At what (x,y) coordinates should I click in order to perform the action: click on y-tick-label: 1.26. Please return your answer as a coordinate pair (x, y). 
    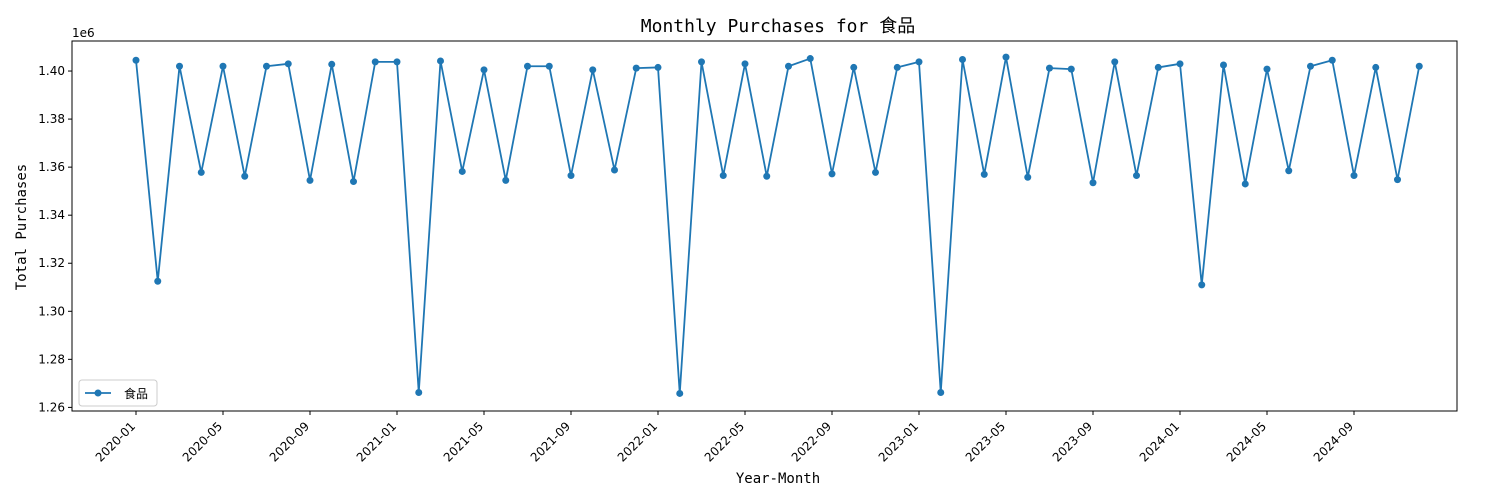
    Looking at the image, I should click on (51, 407).